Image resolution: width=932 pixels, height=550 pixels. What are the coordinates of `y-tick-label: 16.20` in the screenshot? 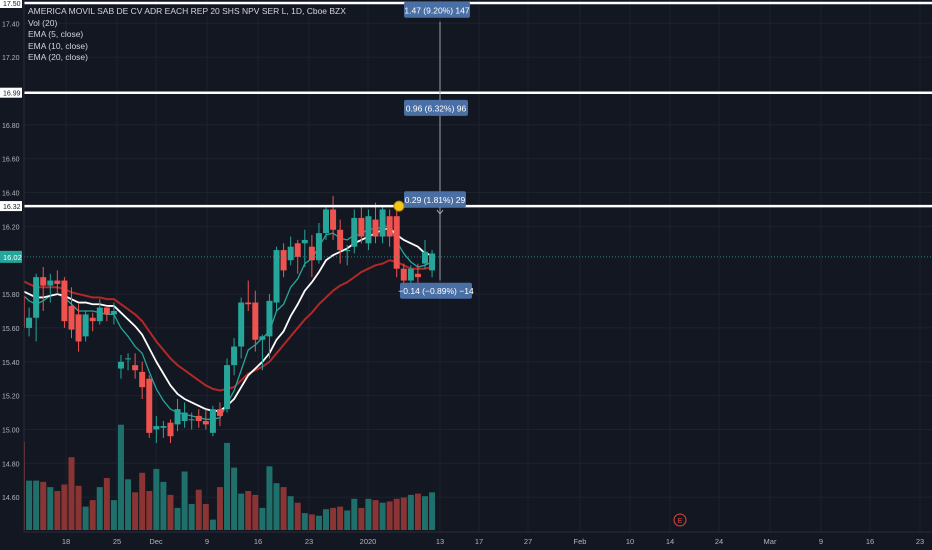 It's located at (11, 227).